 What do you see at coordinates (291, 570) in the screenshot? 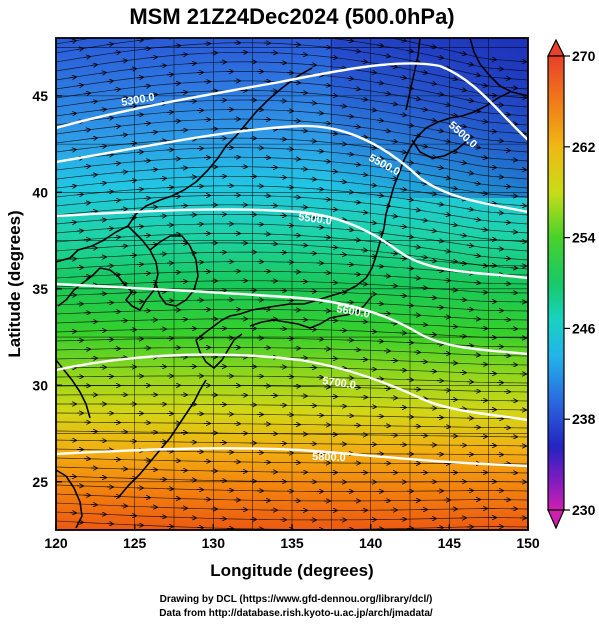
I see `x-axis-label: Longitude (degrees)` at bounding box center [291, 570].